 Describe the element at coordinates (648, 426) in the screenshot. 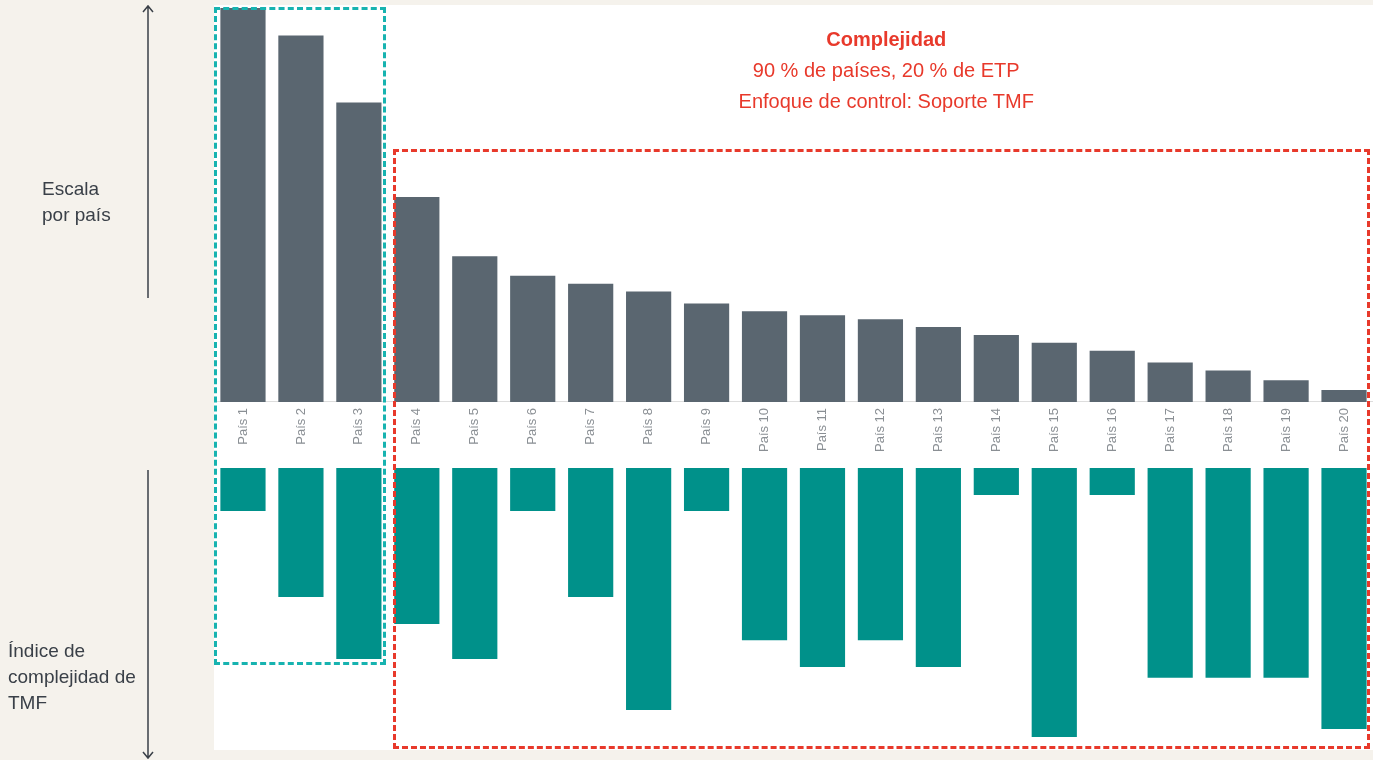

I see `x-tick-label: País 8` at that location.